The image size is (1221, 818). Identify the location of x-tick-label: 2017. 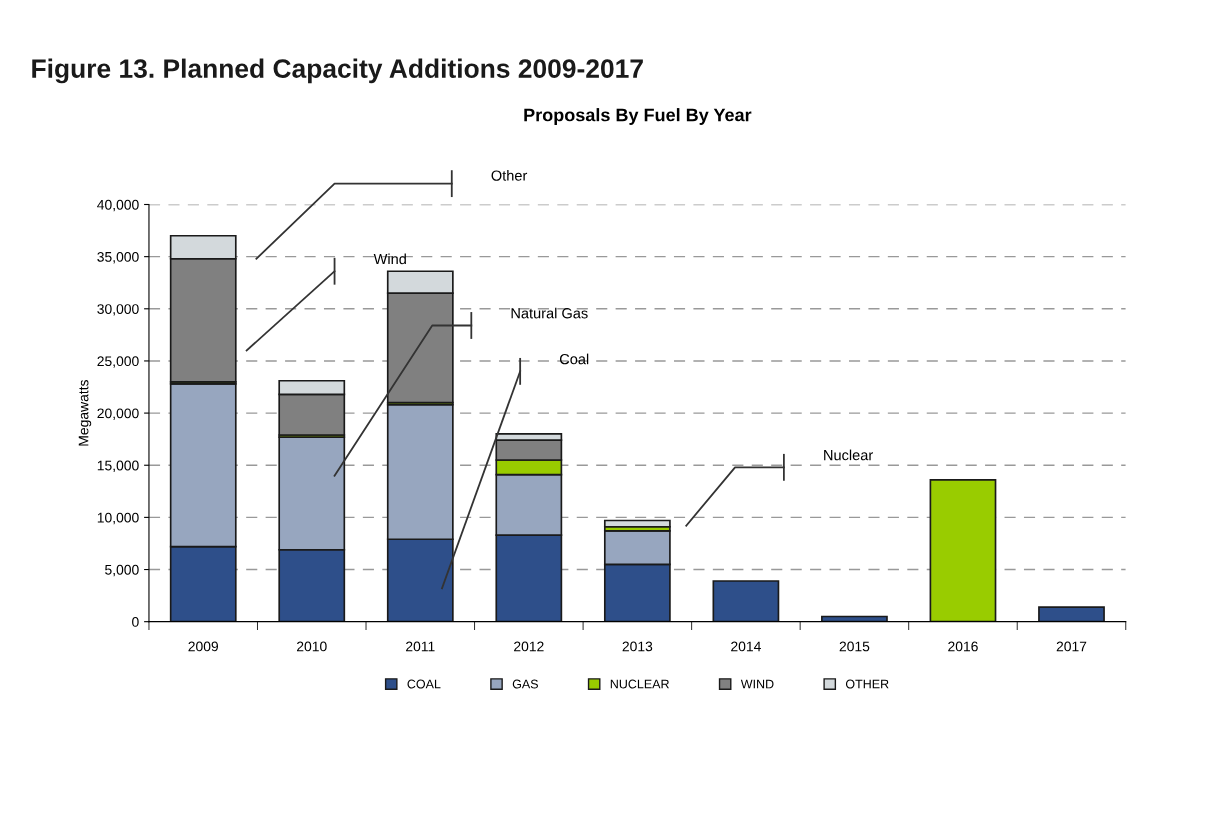
(1071, 646).